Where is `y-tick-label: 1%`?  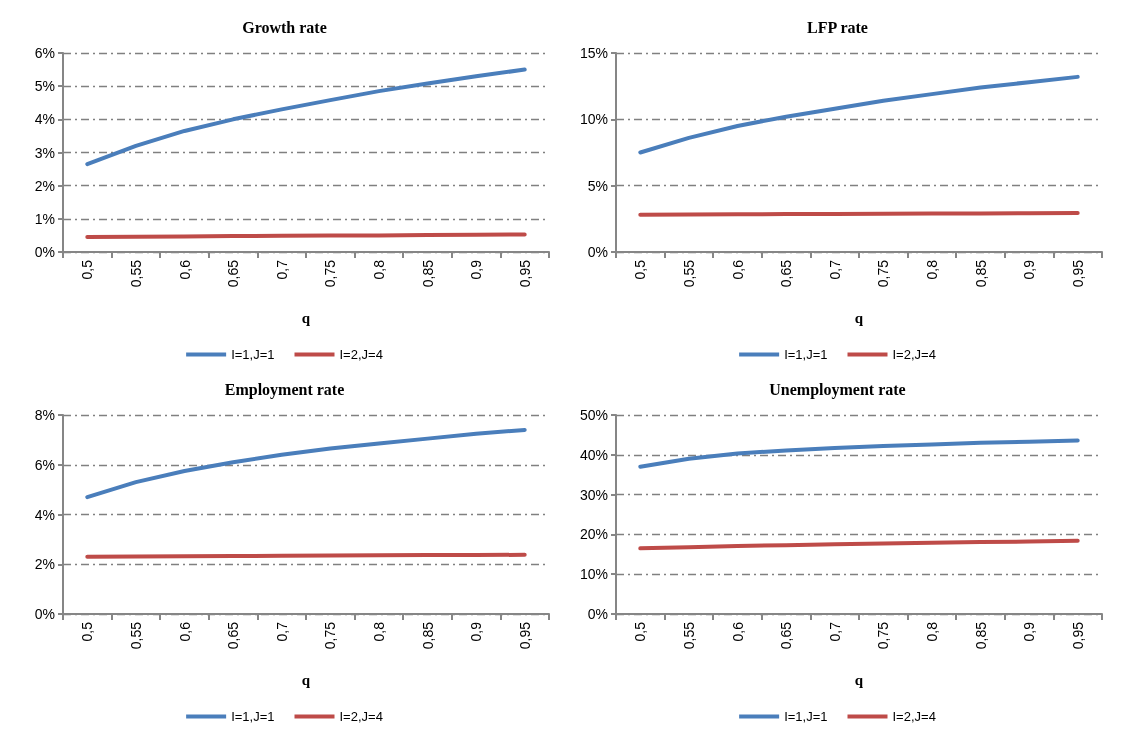
y-tick-label: 1% is located at coordinates (44, 218).